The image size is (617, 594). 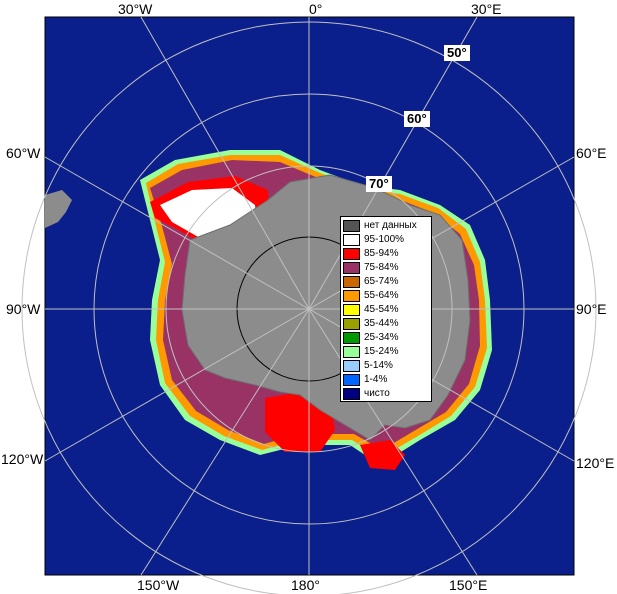 I want to click on lon-label-right-60e: 60°E, so click(x=591, y=153).